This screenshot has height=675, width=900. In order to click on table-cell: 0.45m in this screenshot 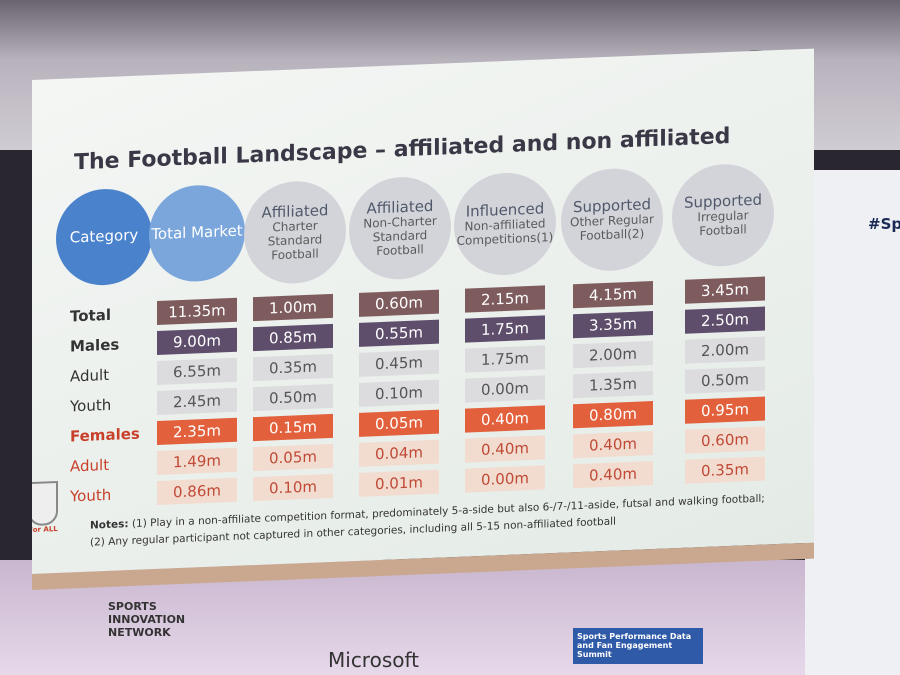, I will do `click(399, 363)`.